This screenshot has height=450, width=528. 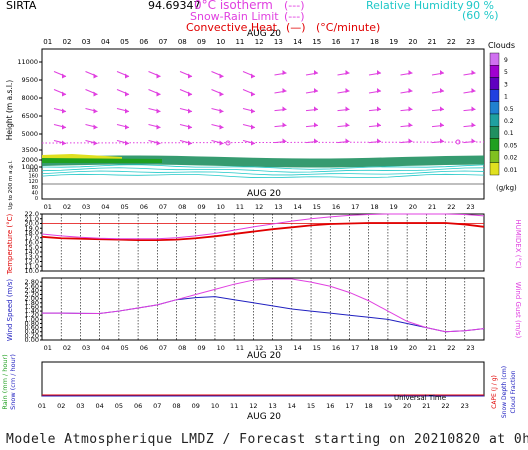 What do you see at coordinates (509, 121) in the screenshot?
I see `cloud-legend-level: 0.2` at bounding box center [509, 121].